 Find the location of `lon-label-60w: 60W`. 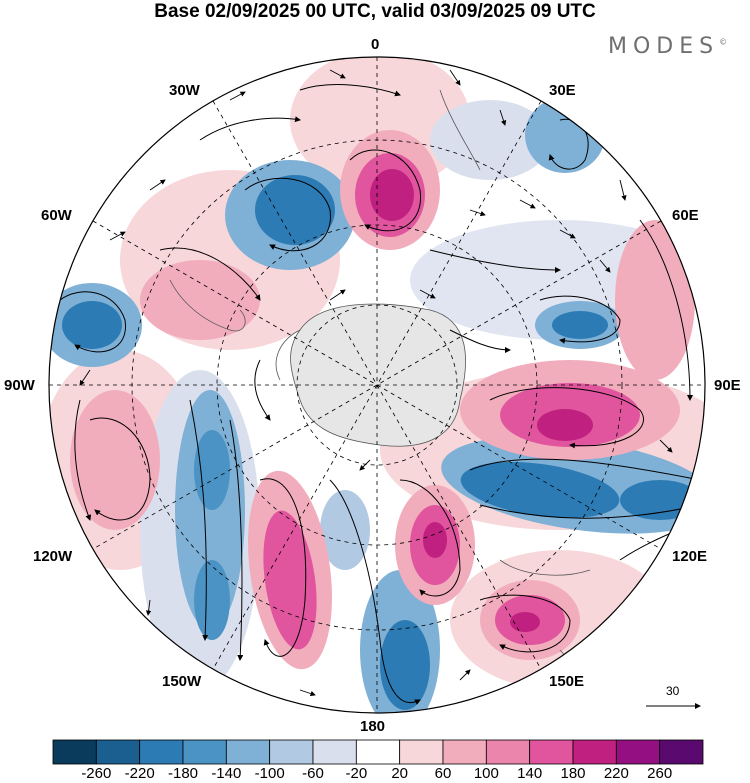

lon-label-60w: 60W is located at coordinates (56, 215).